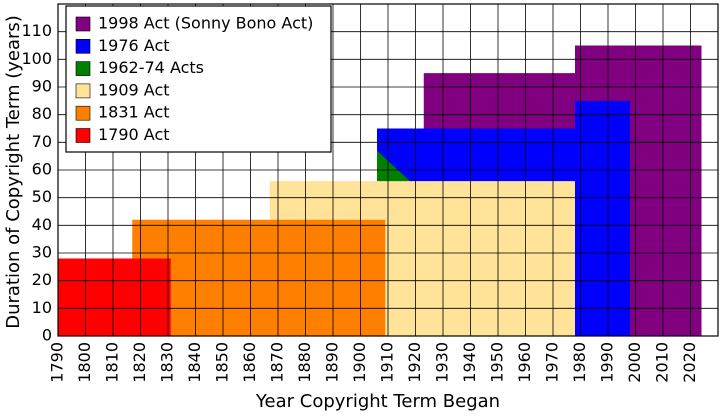  I want to click on x-tick-label: 1970, so click(552, 362).